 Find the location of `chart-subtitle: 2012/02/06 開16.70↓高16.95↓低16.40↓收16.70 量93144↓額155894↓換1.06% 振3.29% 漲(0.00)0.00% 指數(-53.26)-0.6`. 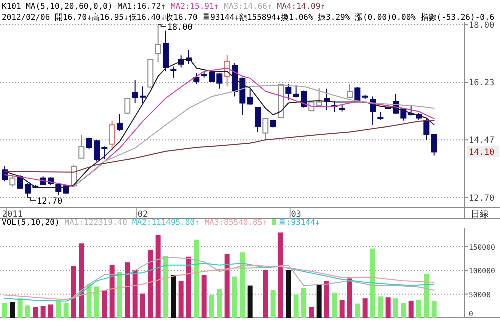

chart-subtitle: 2012/02/06 開16.70↓高16.95↓低16.40↓收16.70 量93144↓額155894↓換1.06% 振3.29% 漲(0.00)0.00% 指數(-53.26)-0.6 is located at coordinates (248, 17).